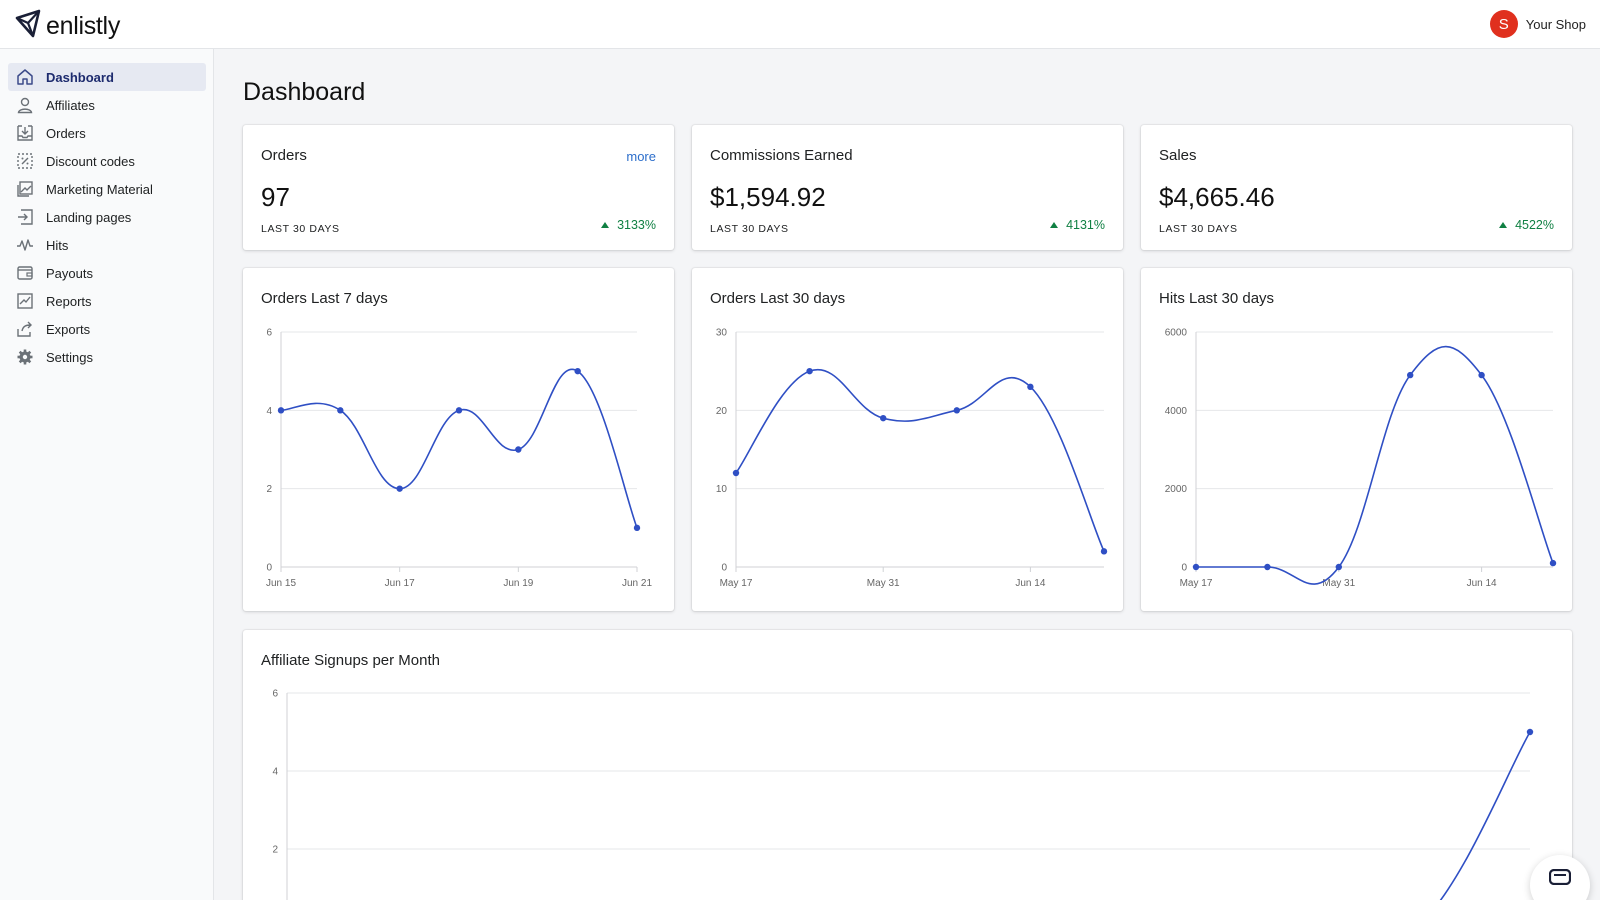 The height and width of the screenshot is (900, 1600). Describe the element at coordinates (107, 273) in the screenshot. I see `sidebar-item-payouts: Payouts` at that location.